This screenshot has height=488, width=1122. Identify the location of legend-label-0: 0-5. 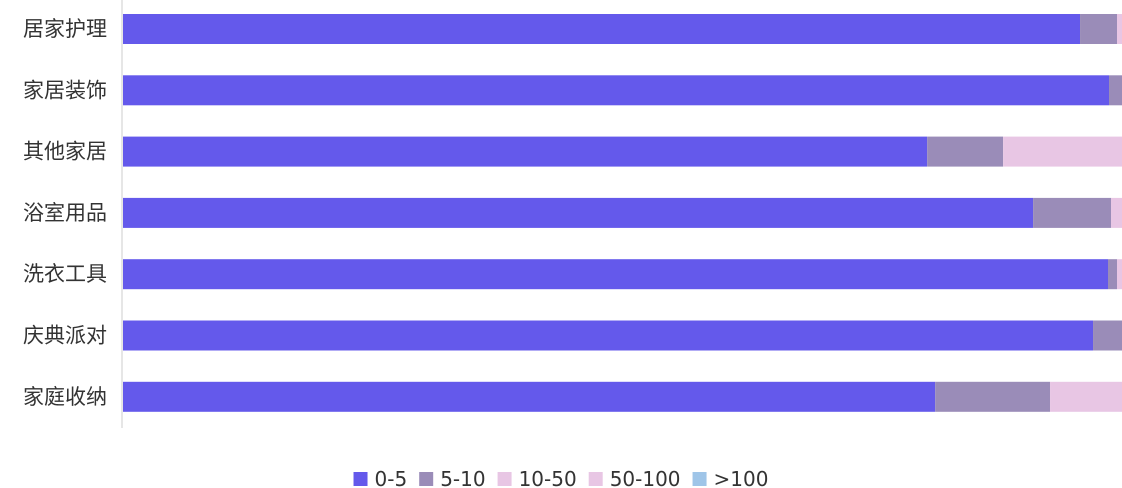
(391, 477).